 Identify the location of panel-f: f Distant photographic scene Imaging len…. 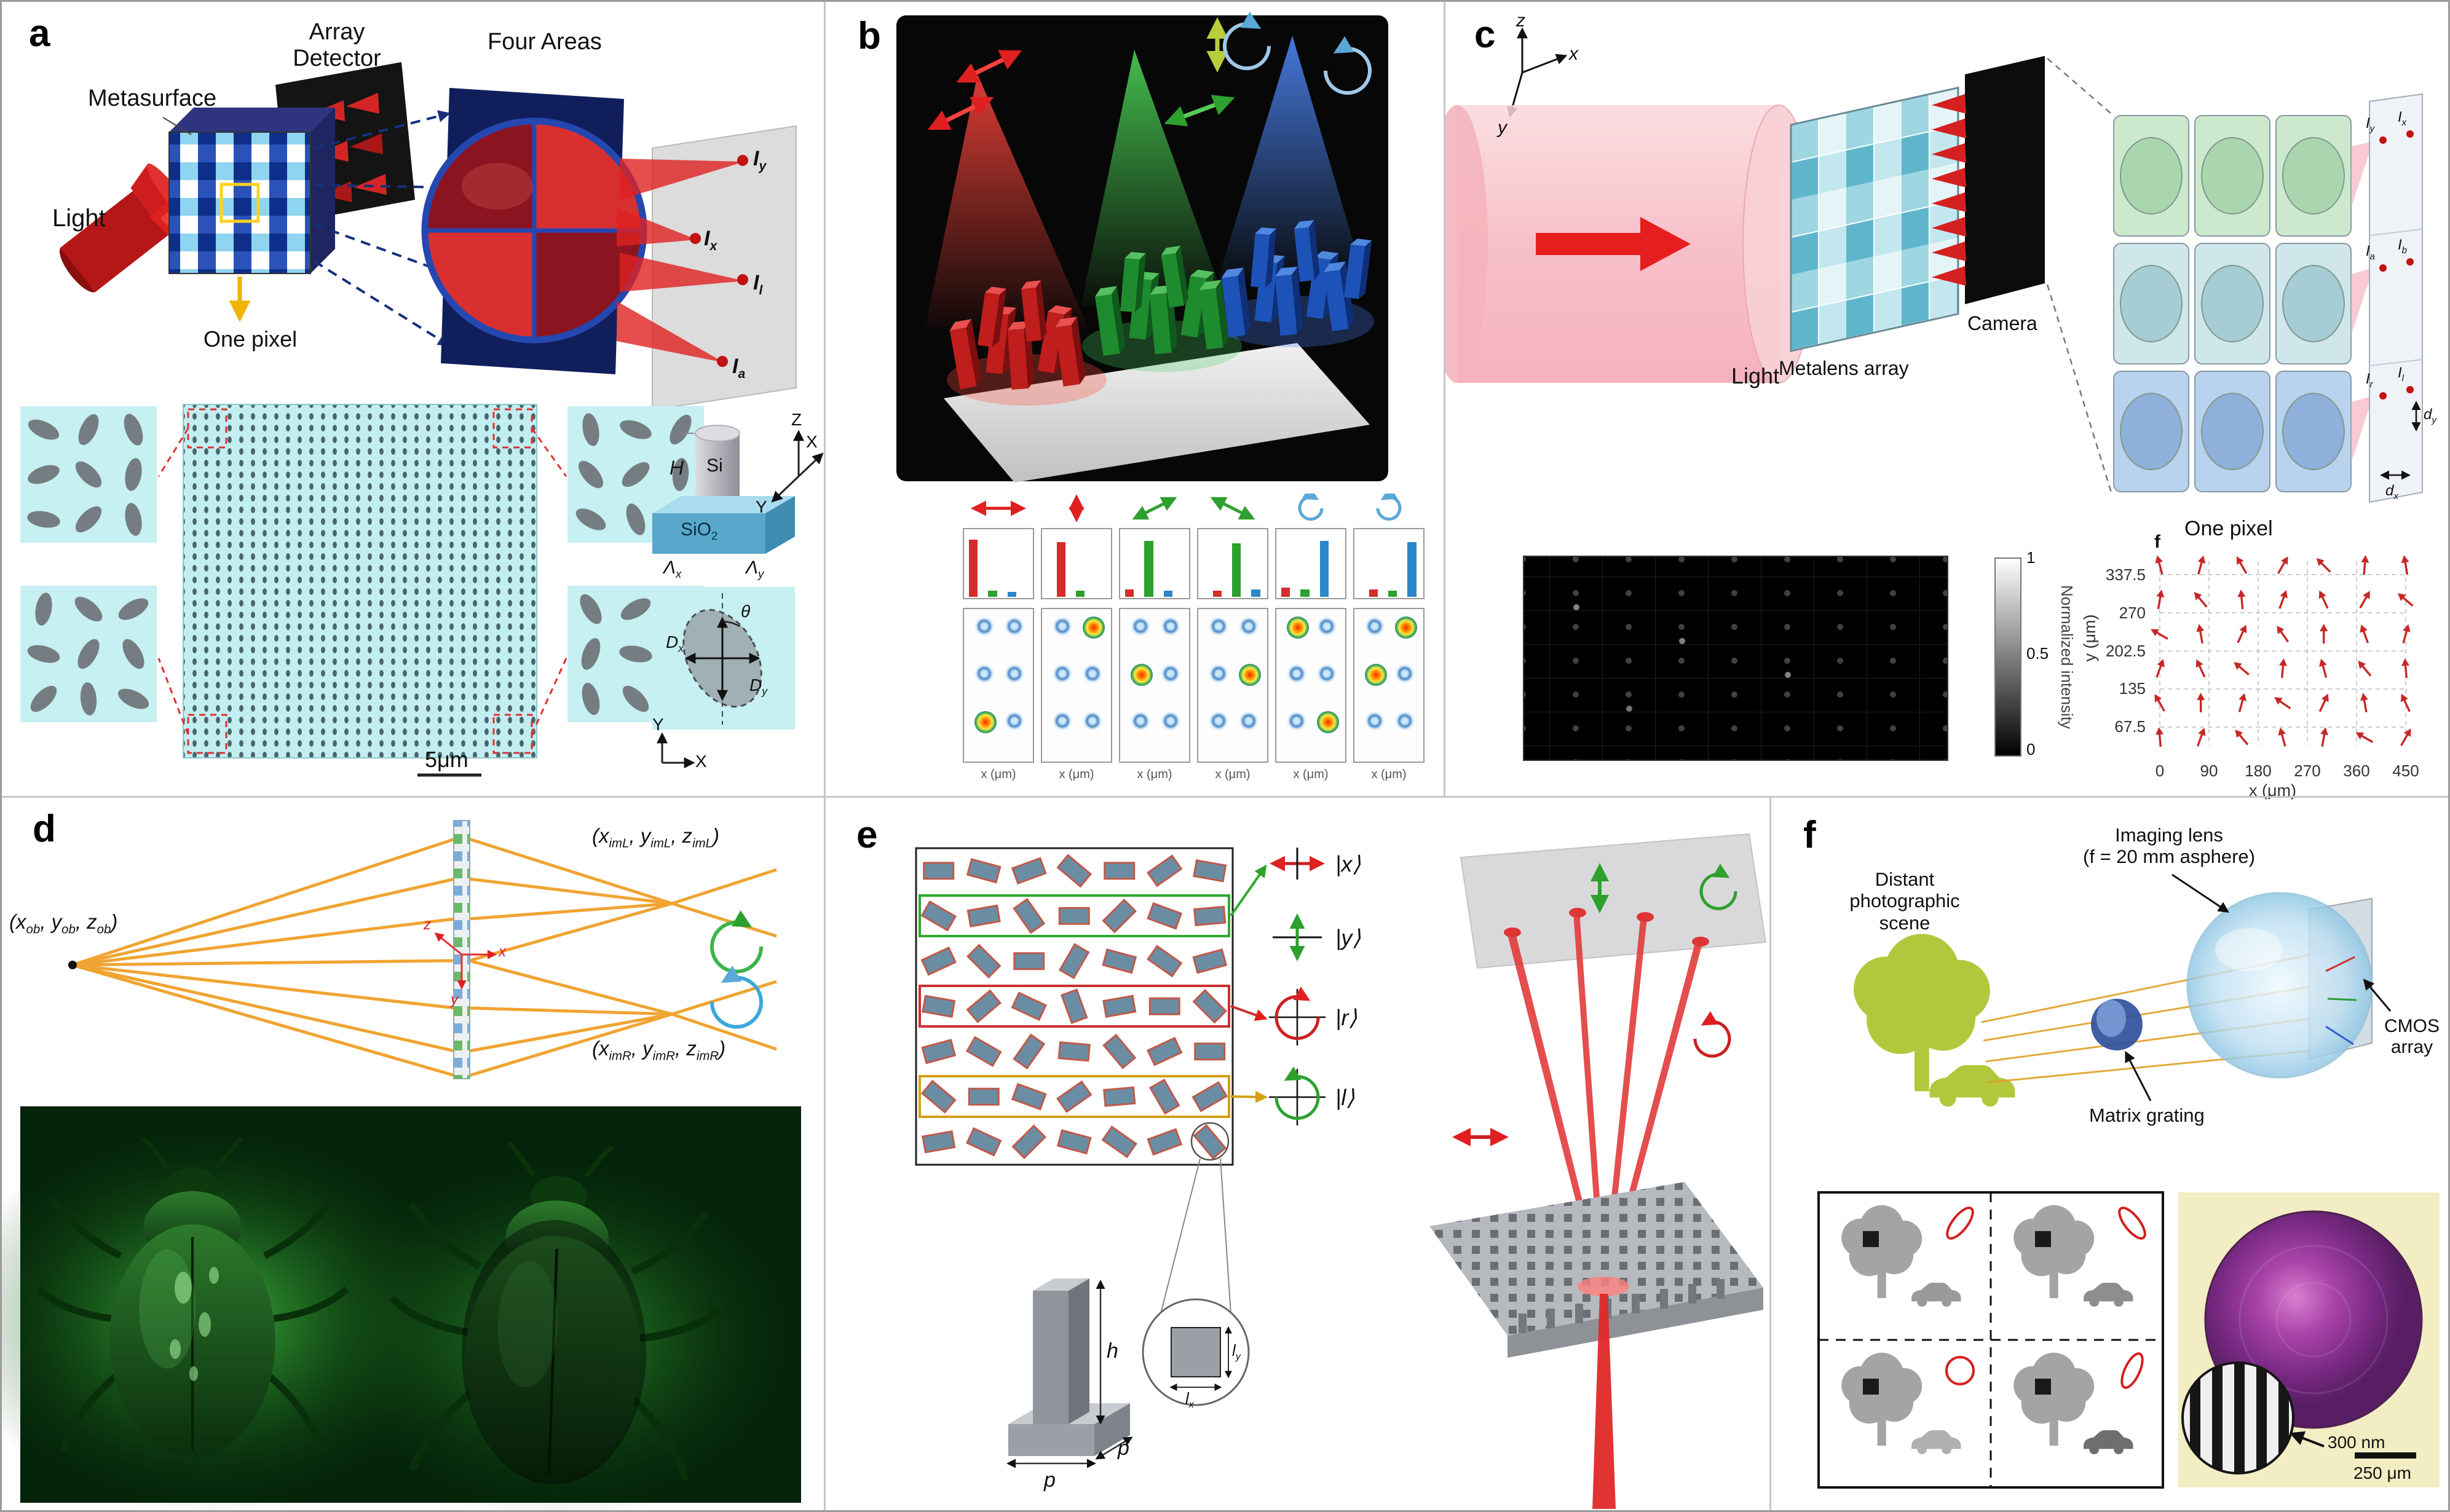
(2108, 1153).